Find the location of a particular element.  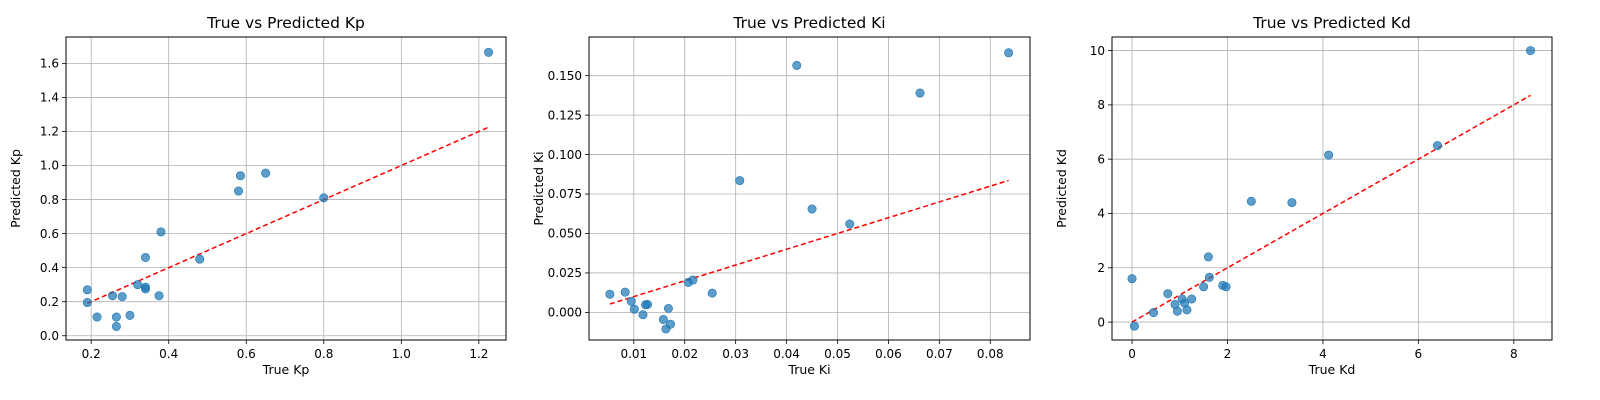

chart-title: True vs Predicted Kd is located at coordinates (1331, 23).